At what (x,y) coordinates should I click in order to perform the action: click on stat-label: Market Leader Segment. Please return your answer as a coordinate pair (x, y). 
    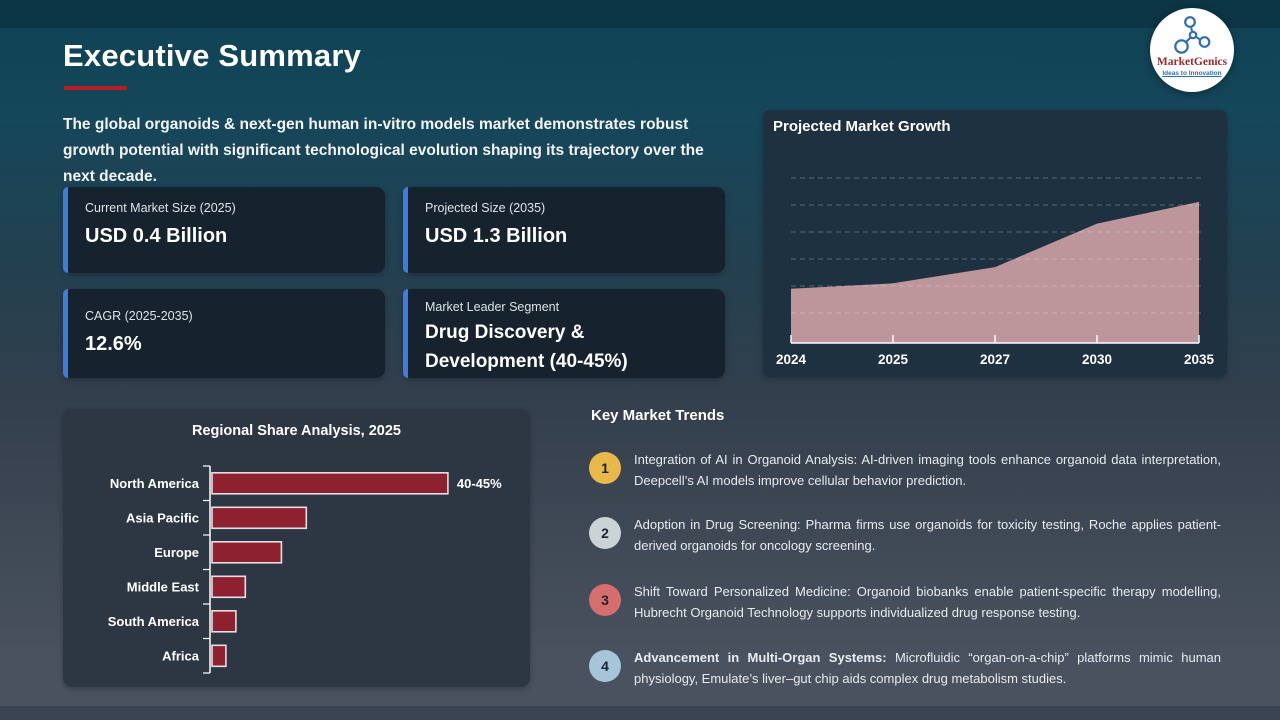
    Looking at the image, I should click on (492, 307).